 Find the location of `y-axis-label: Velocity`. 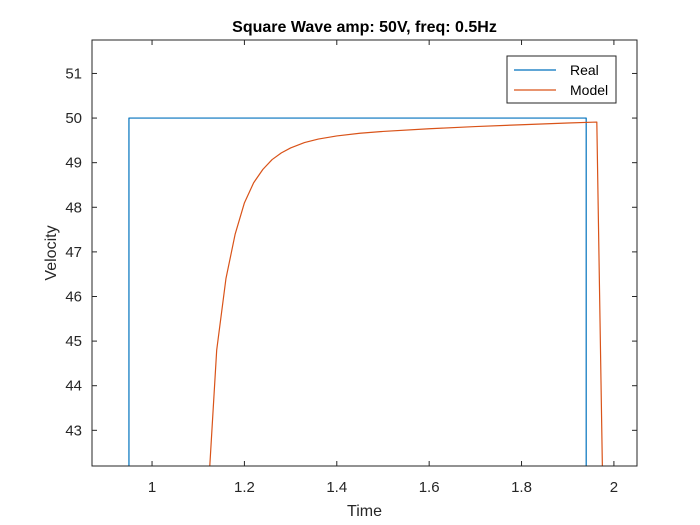

y-axis-label: Velocity is located at coordinates (51, 252).